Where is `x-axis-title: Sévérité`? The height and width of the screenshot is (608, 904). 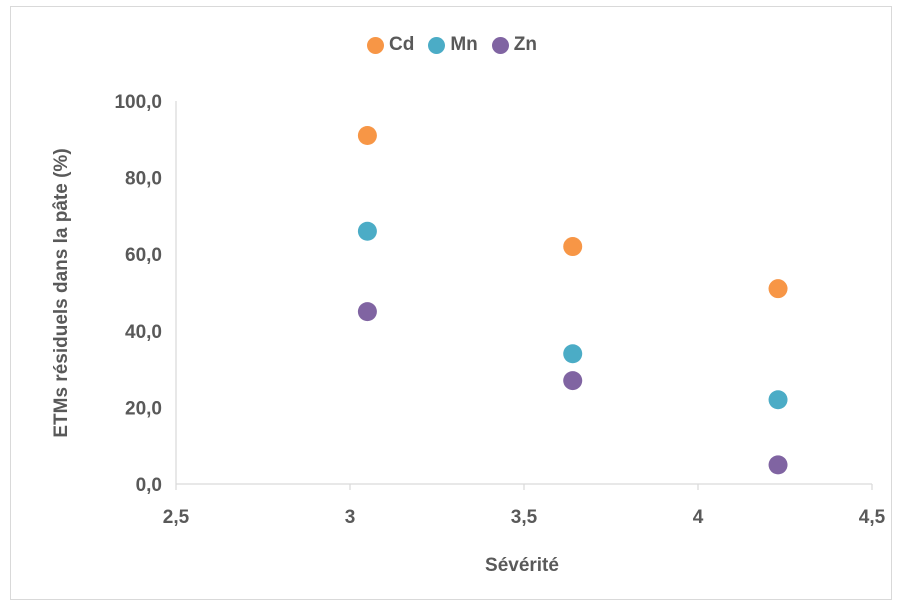
x-axis-title: Sévérité is located at coordinates (522, 565).